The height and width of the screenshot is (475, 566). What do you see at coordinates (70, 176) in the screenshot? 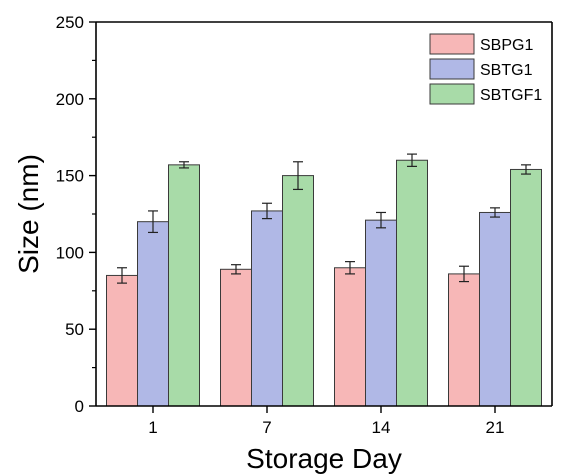
I see `y-tick-label: 150` at bounding box center [70, 176].